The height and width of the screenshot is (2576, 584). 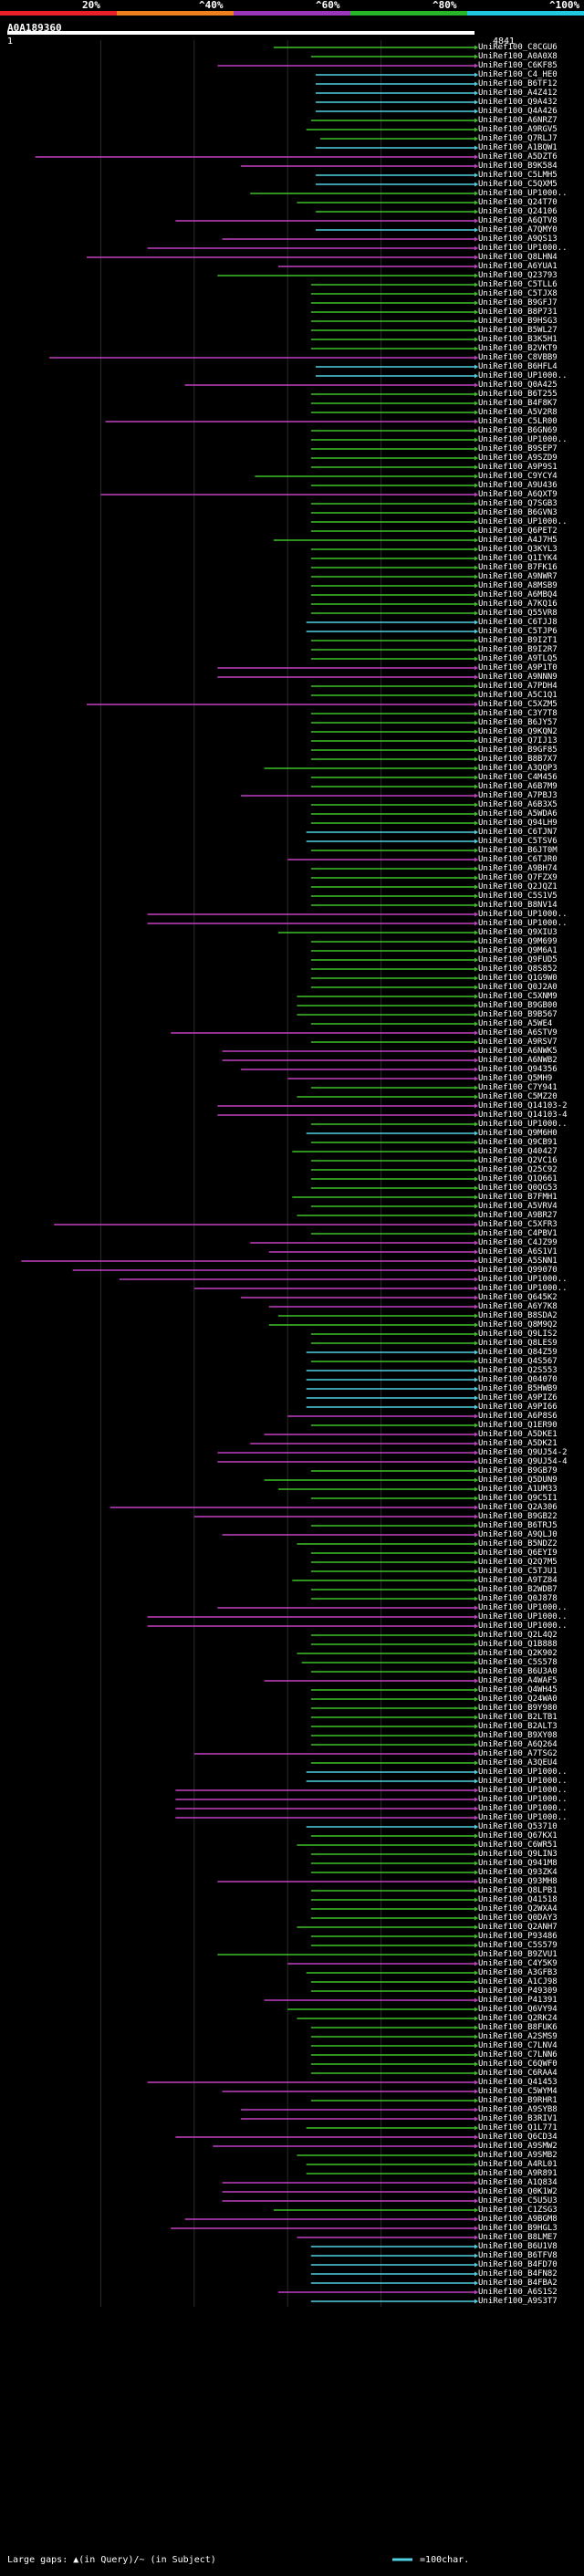 I want to click on hit-label-202: UniRef100_Q93MH8, so click(x=518, y=1881).